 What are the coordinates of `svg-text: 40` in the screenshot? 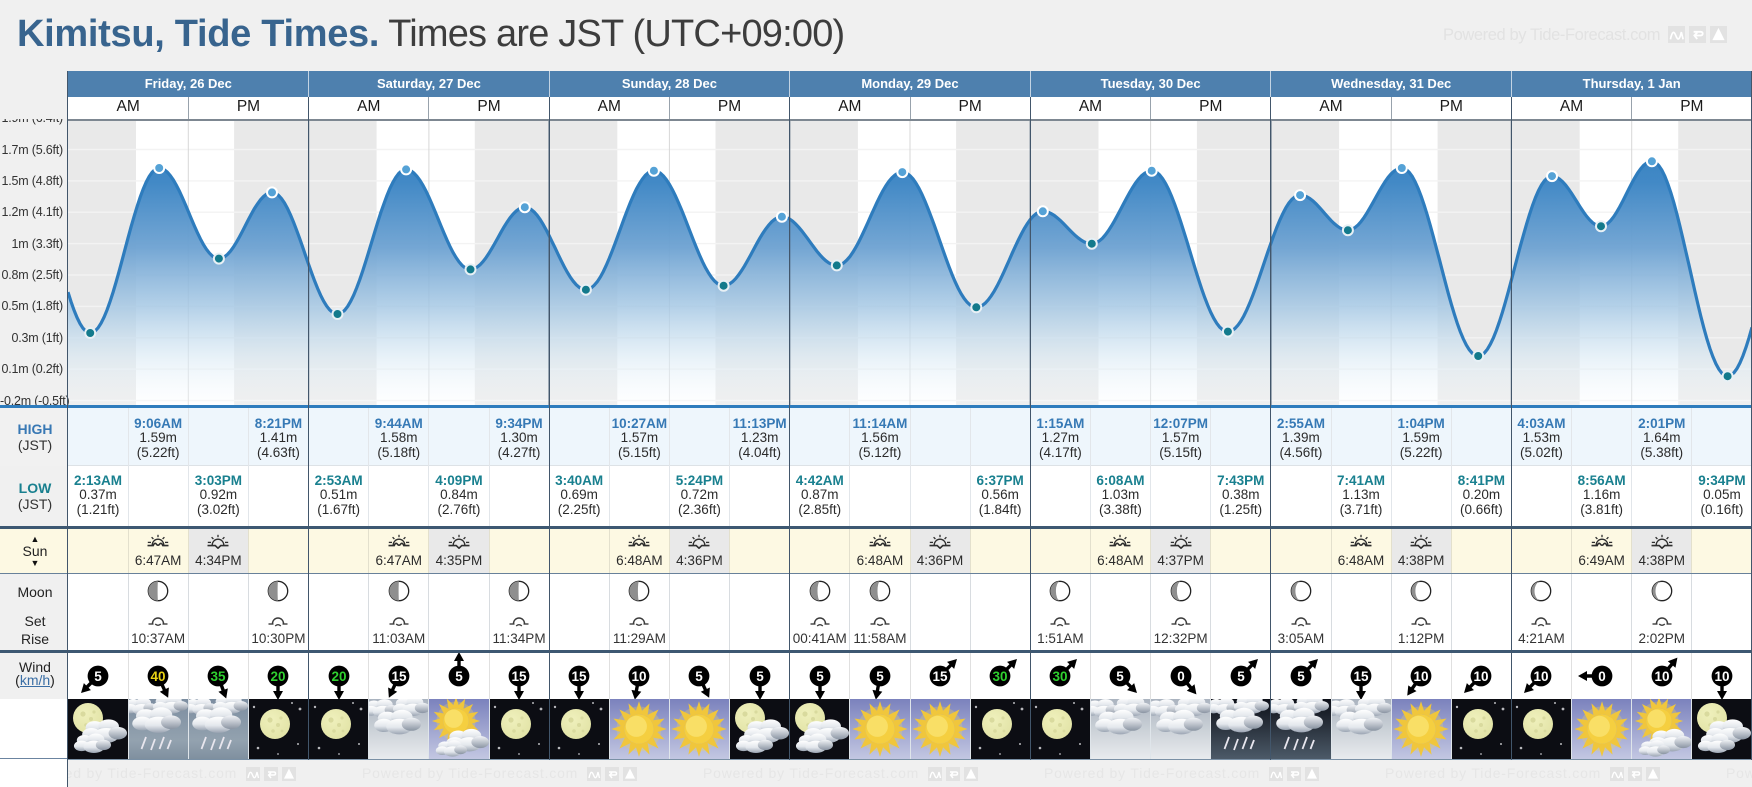 It's located at (158, 676).